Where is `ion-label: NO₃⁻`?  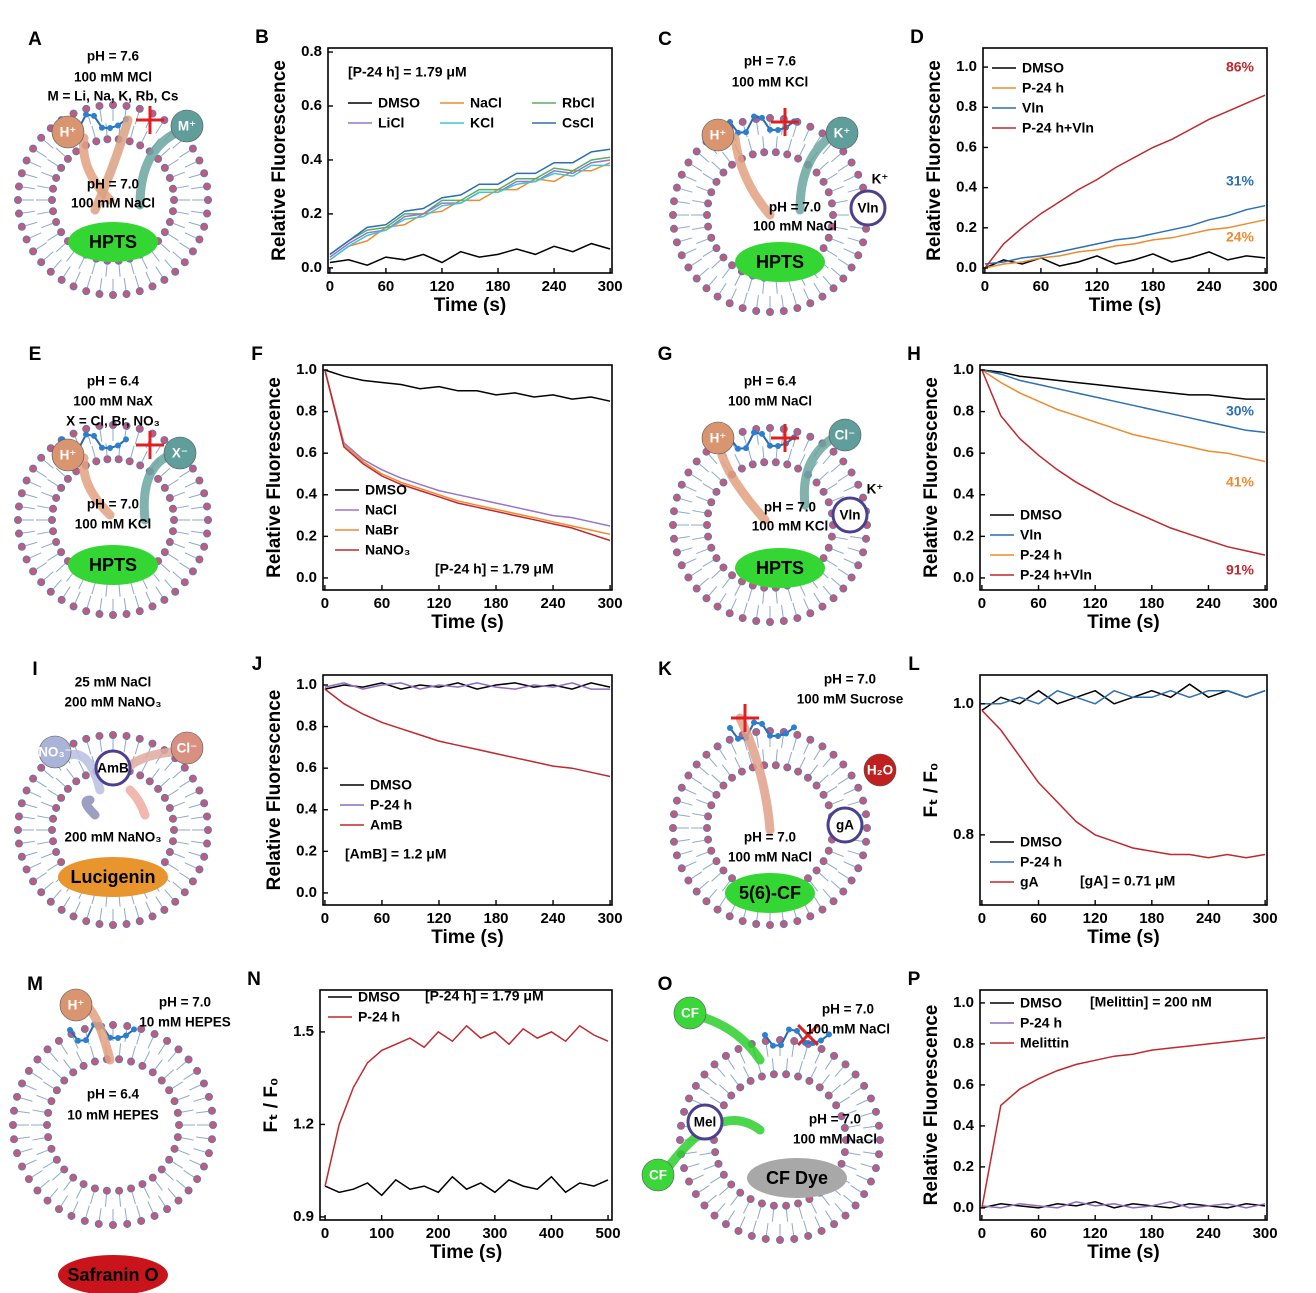
ion-label: NO₃⁻ is located at coordinates (55, 752).